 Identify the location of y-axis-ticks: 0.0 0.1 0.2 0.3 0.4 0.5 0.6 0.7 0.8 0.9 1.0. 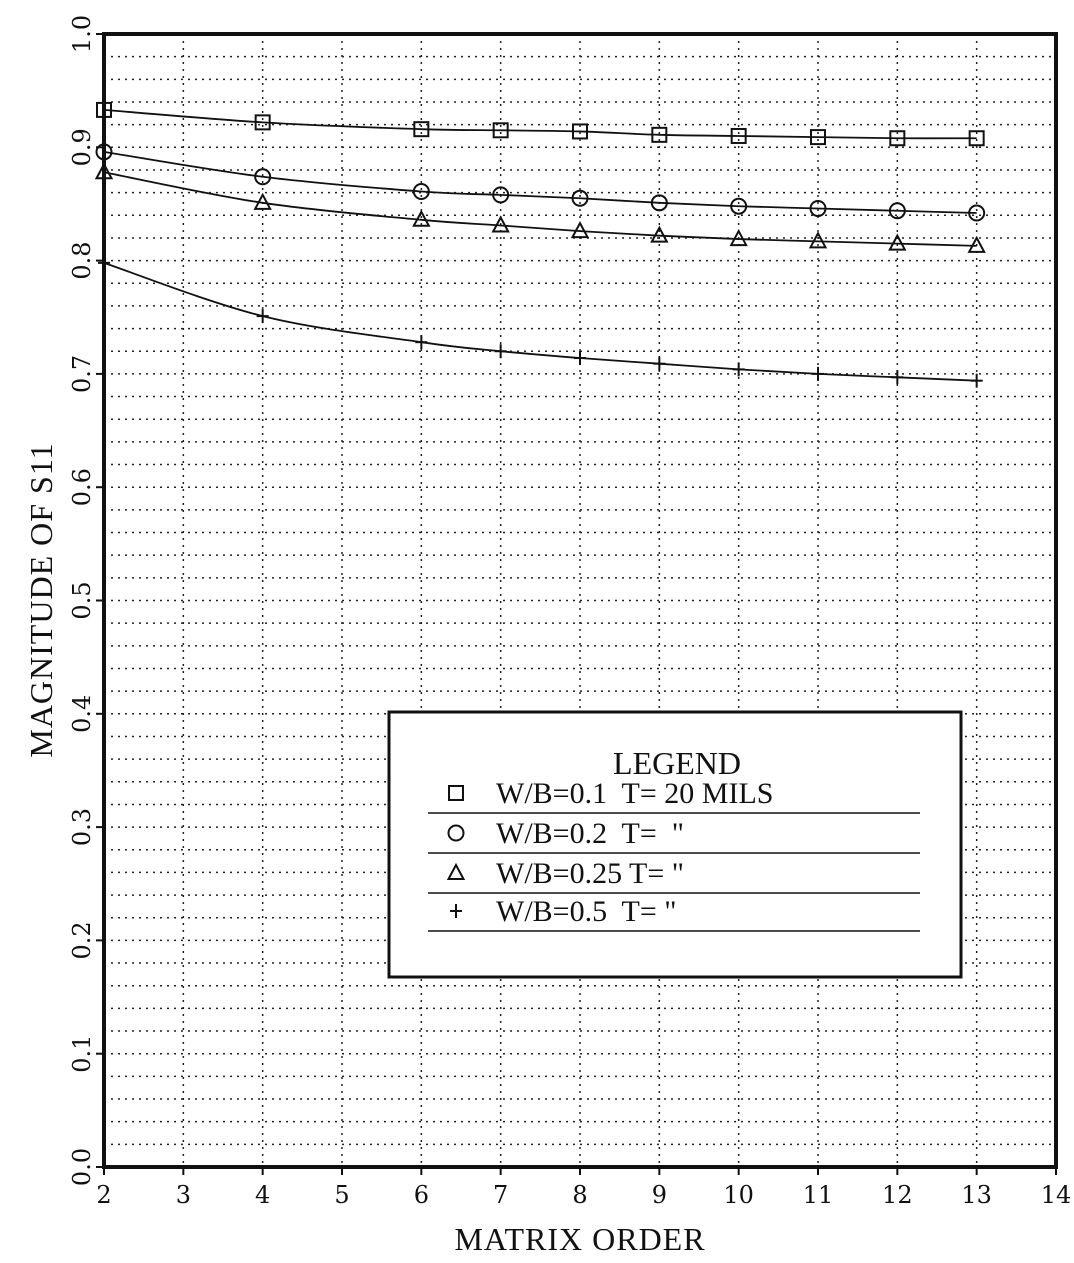
(86, 600).